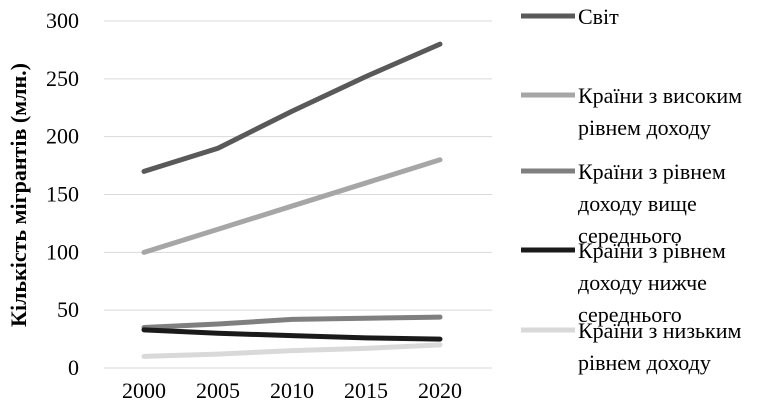  I want to click on y-tick-label: 250, so click(62, 78).